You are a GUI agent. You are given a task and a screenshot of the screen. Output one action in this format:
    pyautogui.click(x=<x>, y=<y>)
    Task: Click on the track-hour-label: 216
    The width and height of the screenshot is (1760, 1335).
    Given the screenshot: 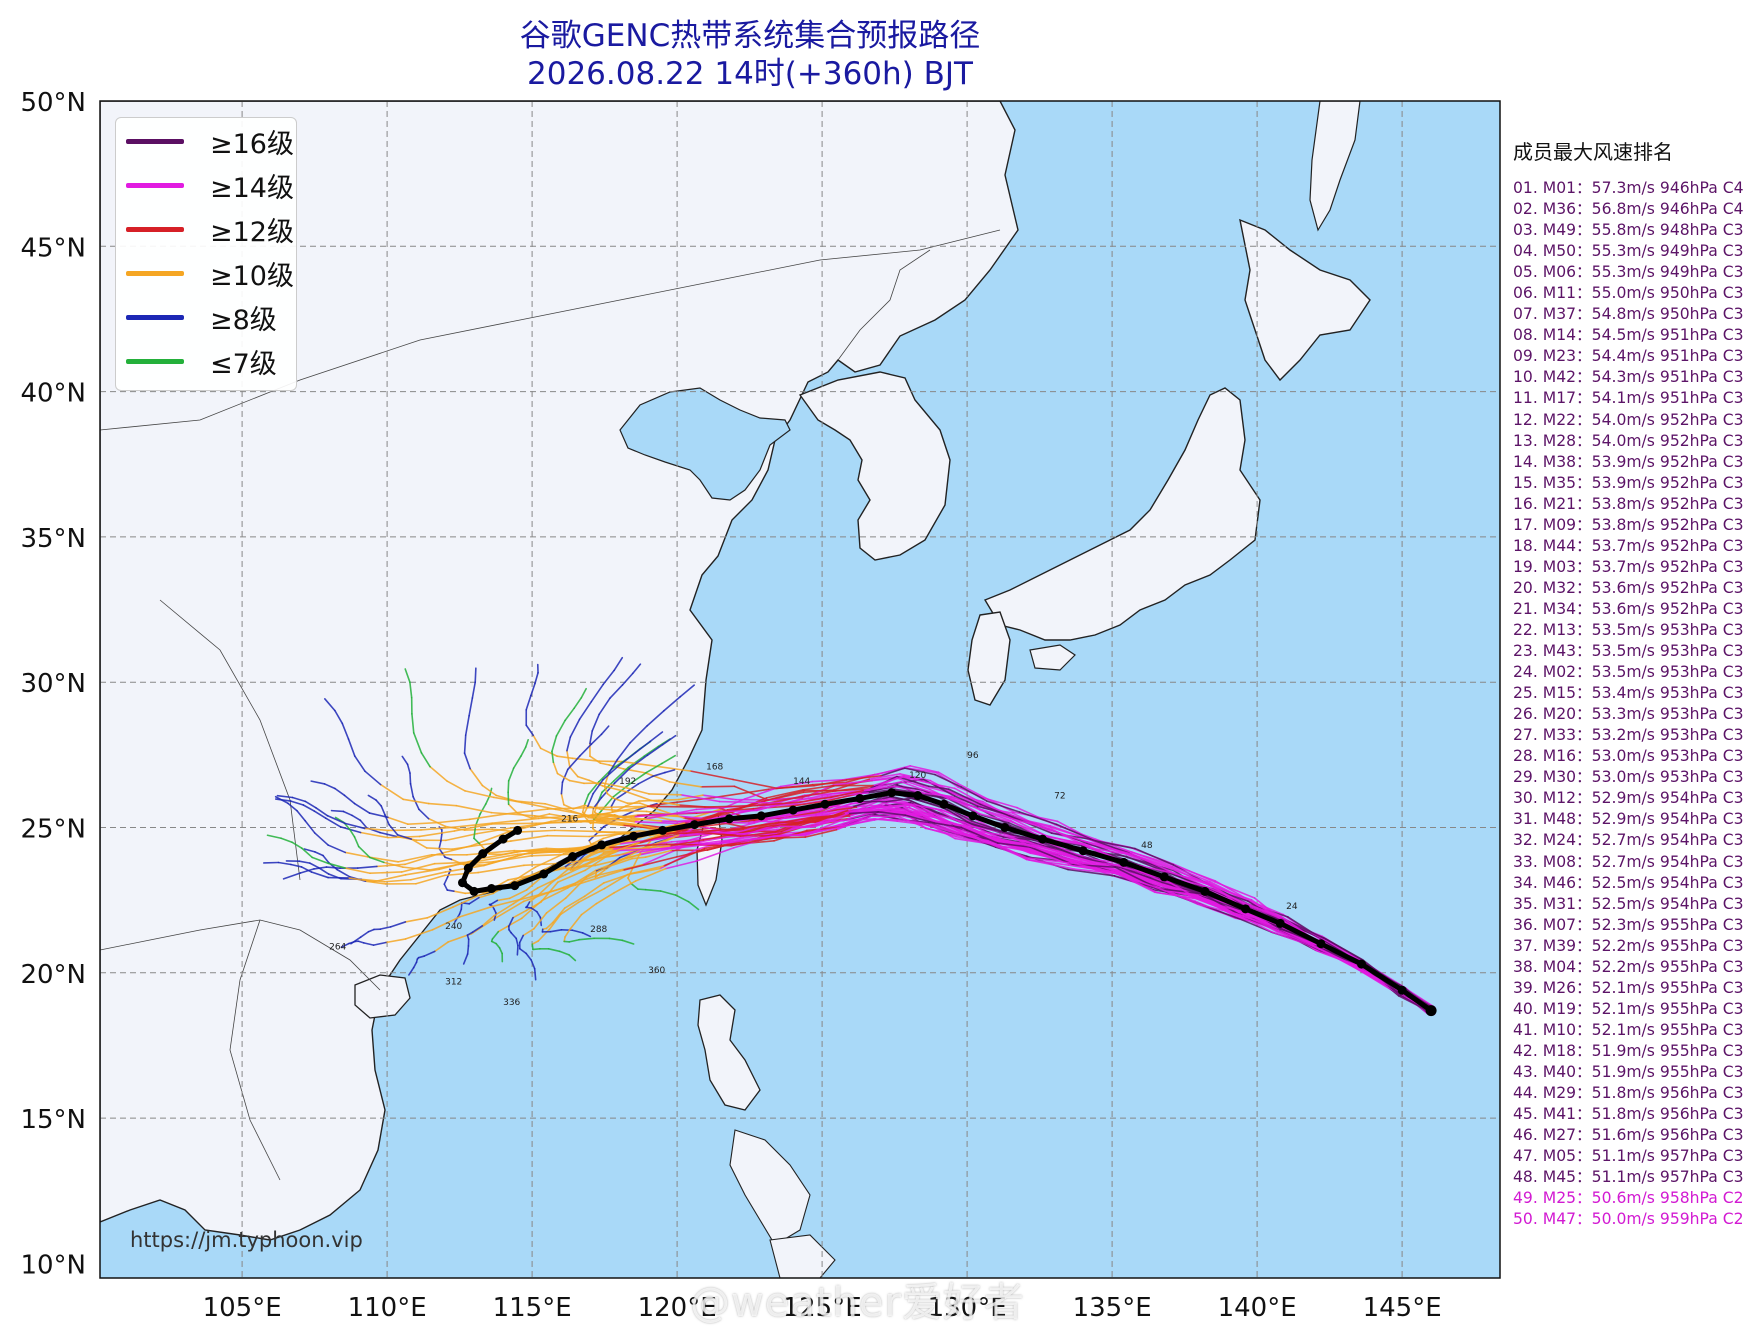 What is the action you would take?
    pyautogui.click(x=569, y=820)
    